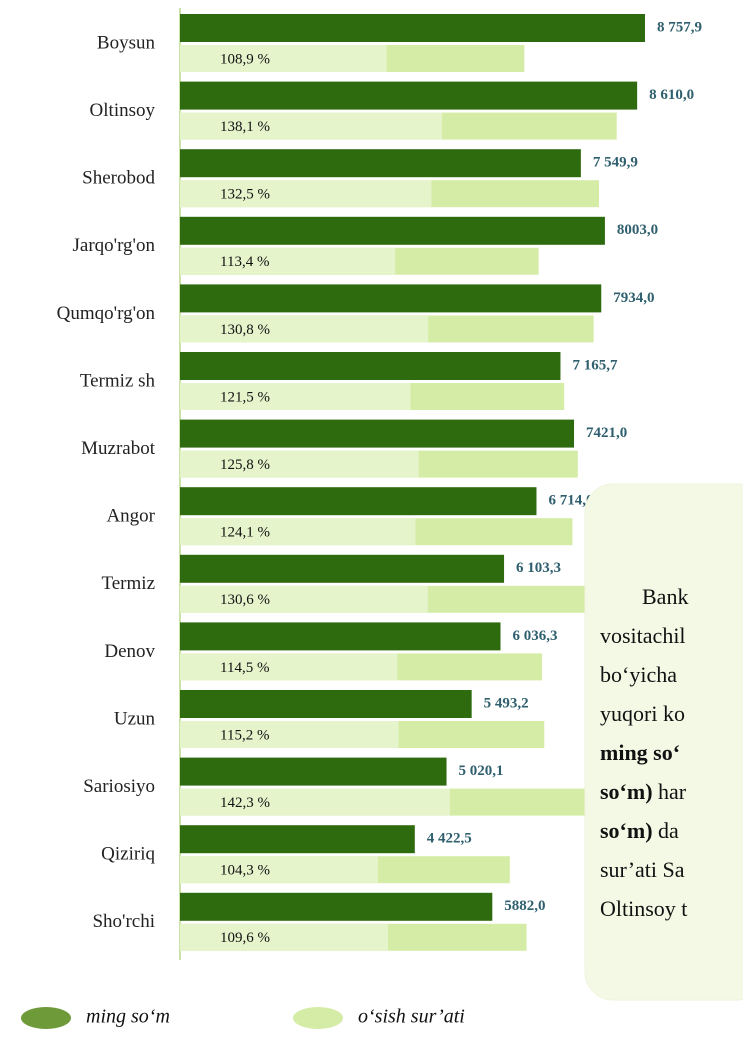 The image size is (743, 1037). I want to click on amount-label: 5 493,2, so click(506, 703).